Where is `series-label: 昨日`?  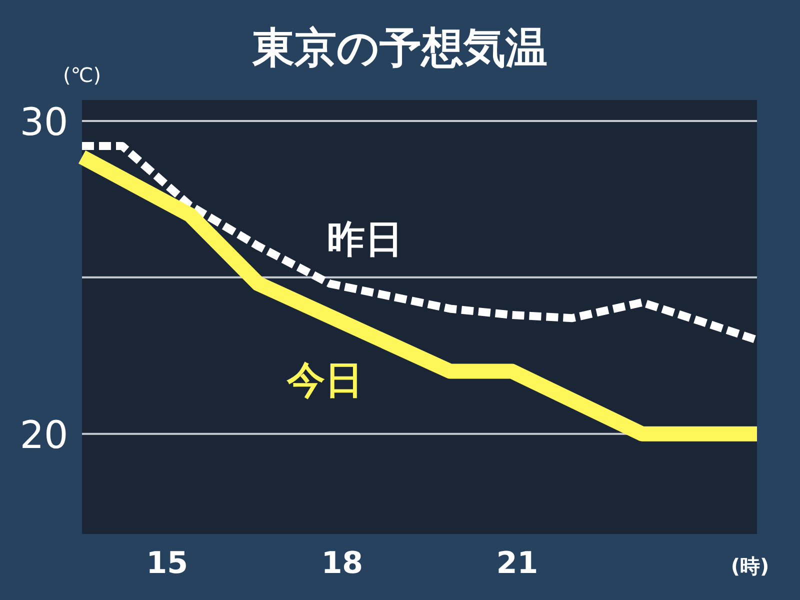
series-label: 昨日 is located at coordinates (365, 239).